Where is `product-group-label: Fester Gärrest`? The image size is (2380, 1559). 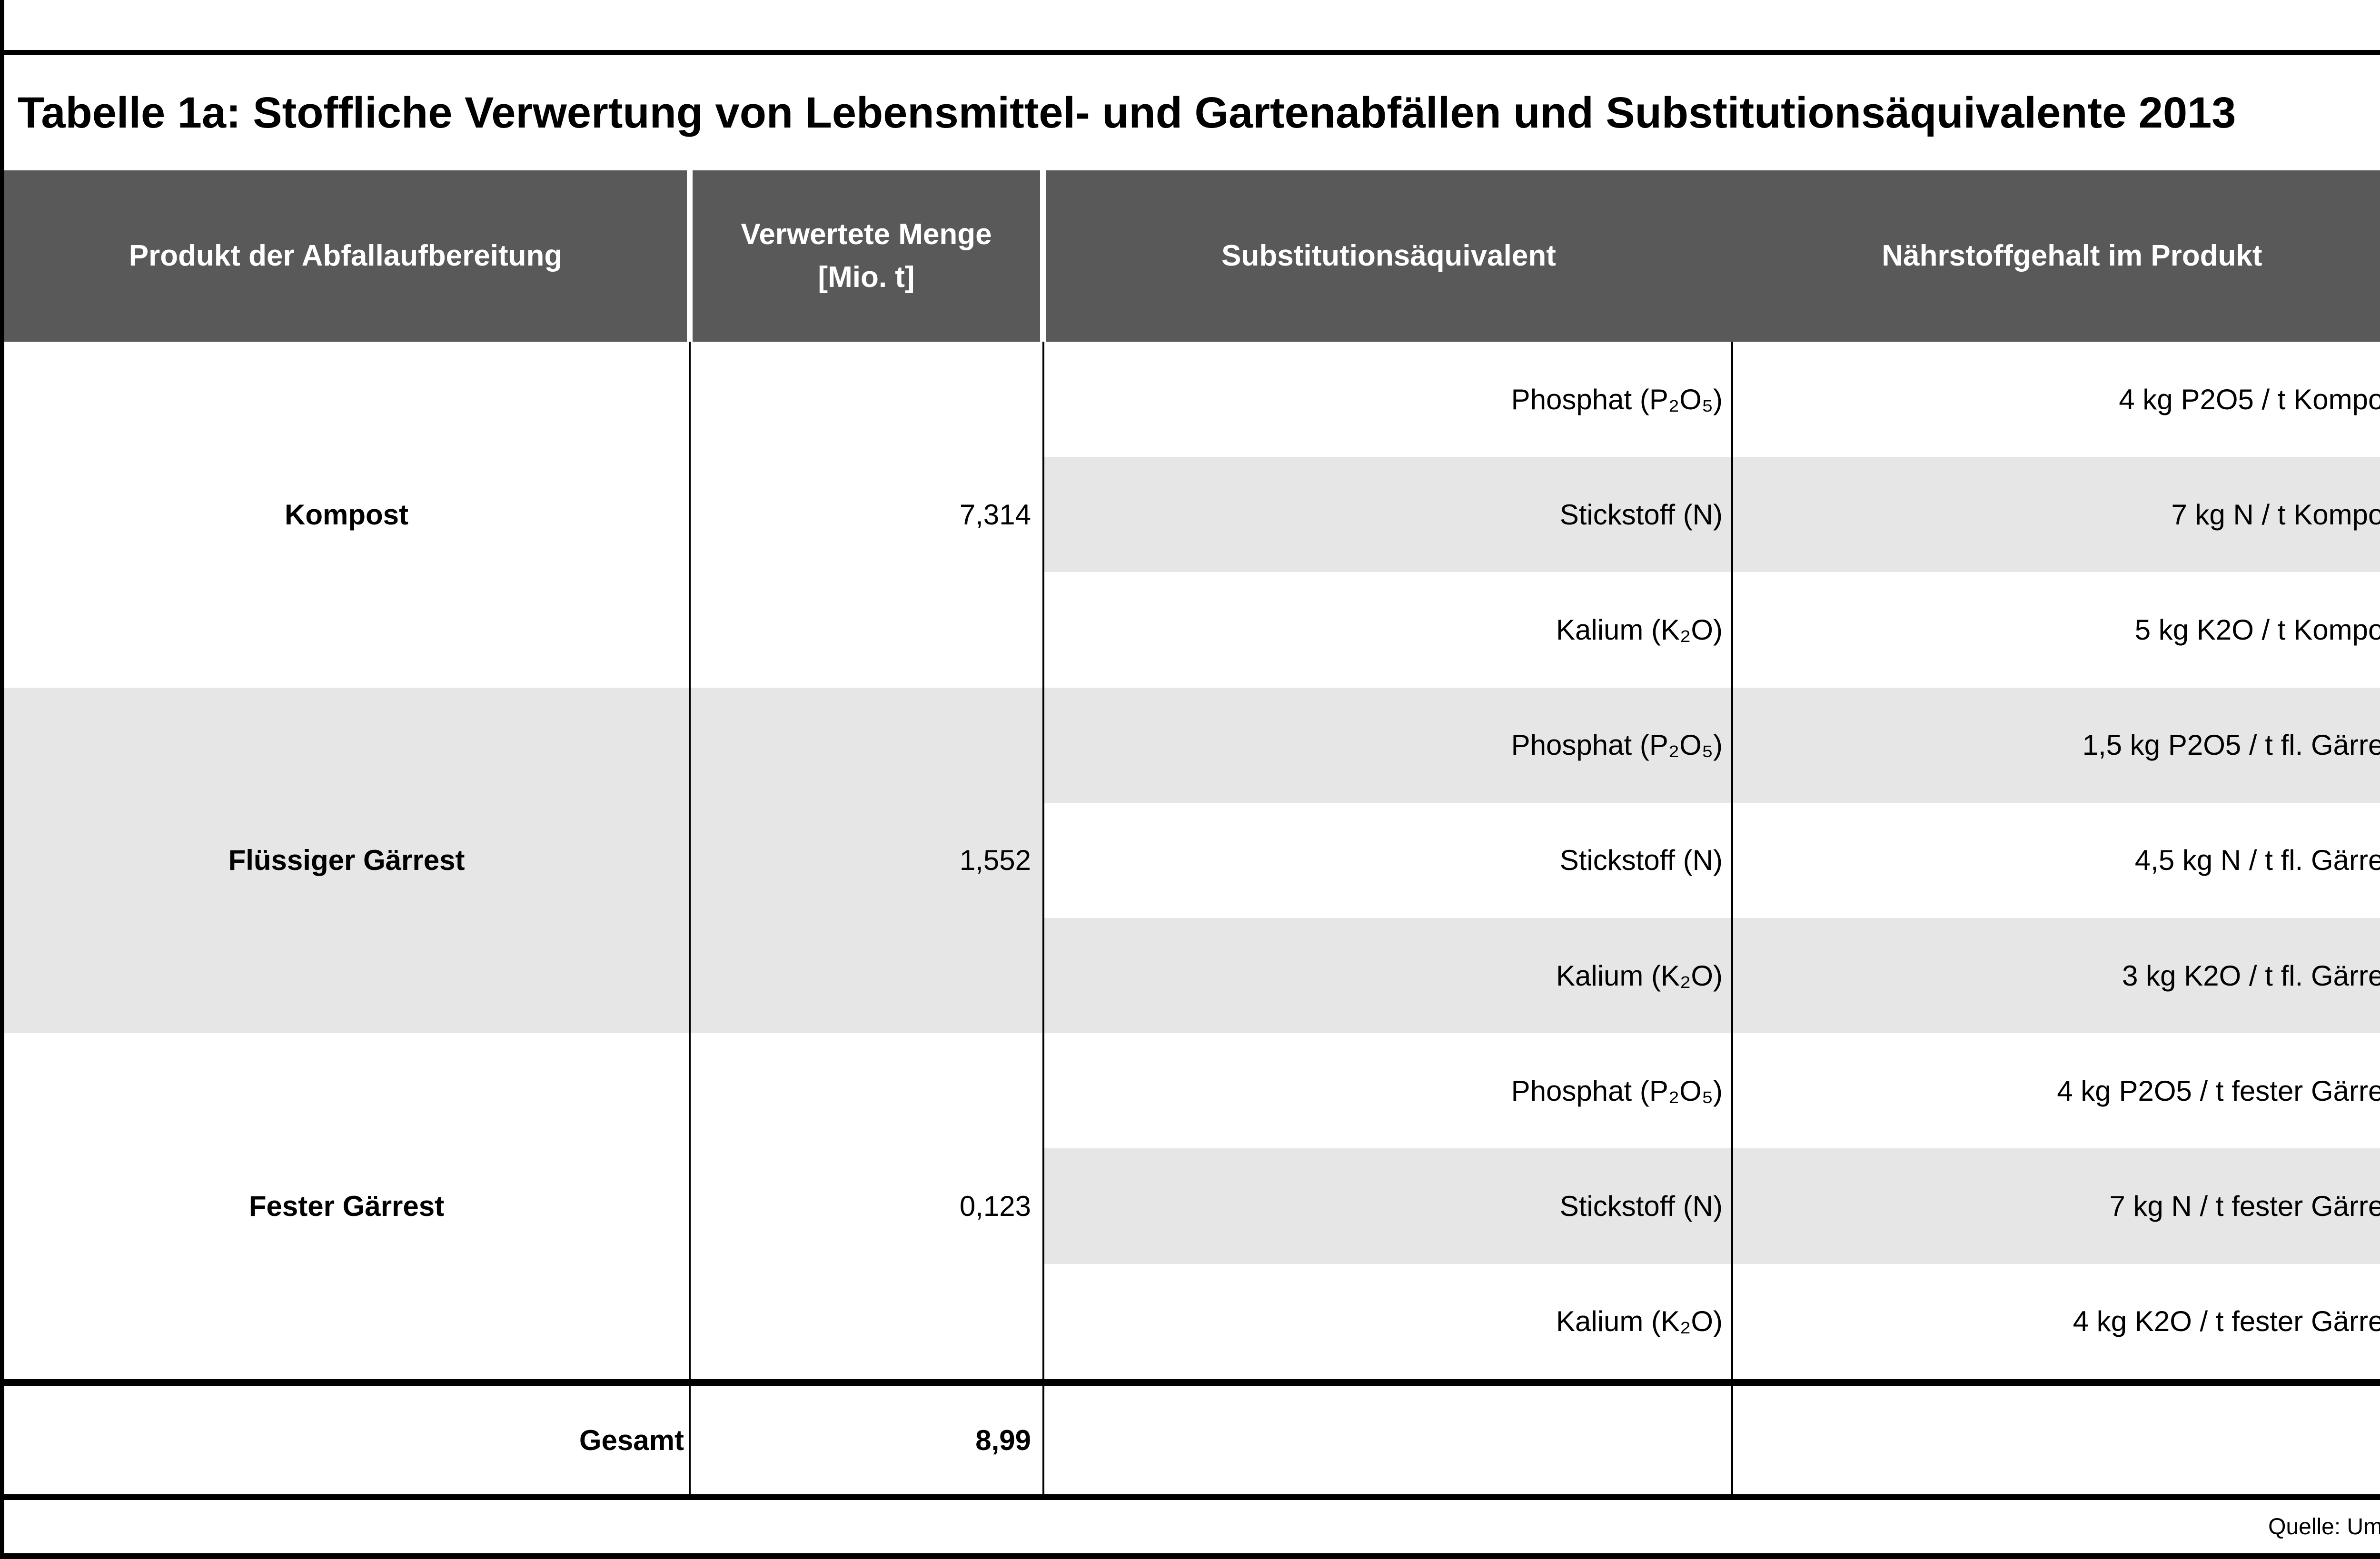 product-group-label: Fester Gärrest is located at coordinates (347, 1206).